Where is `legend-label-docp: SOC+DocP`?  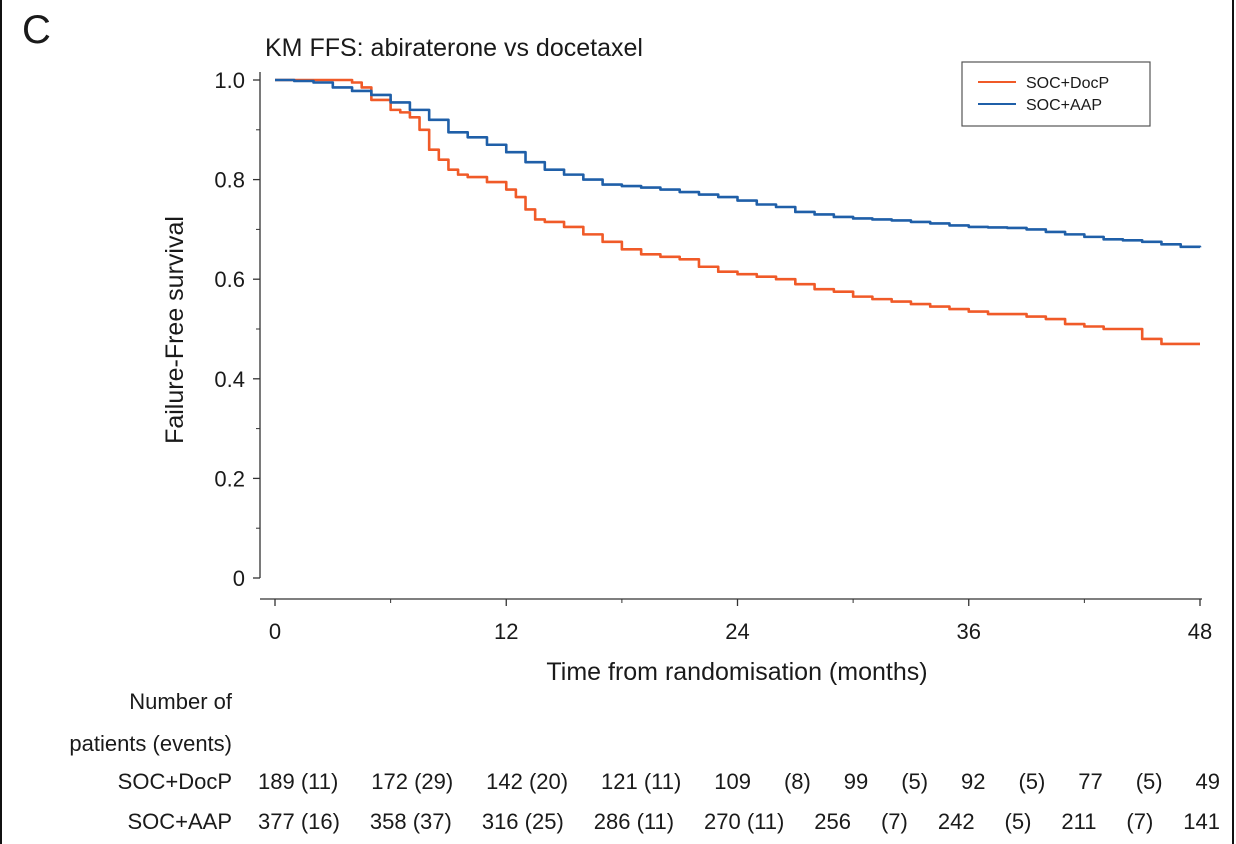
legend-label-docp: SOC+DocP is located at coordinates (1067, 83).